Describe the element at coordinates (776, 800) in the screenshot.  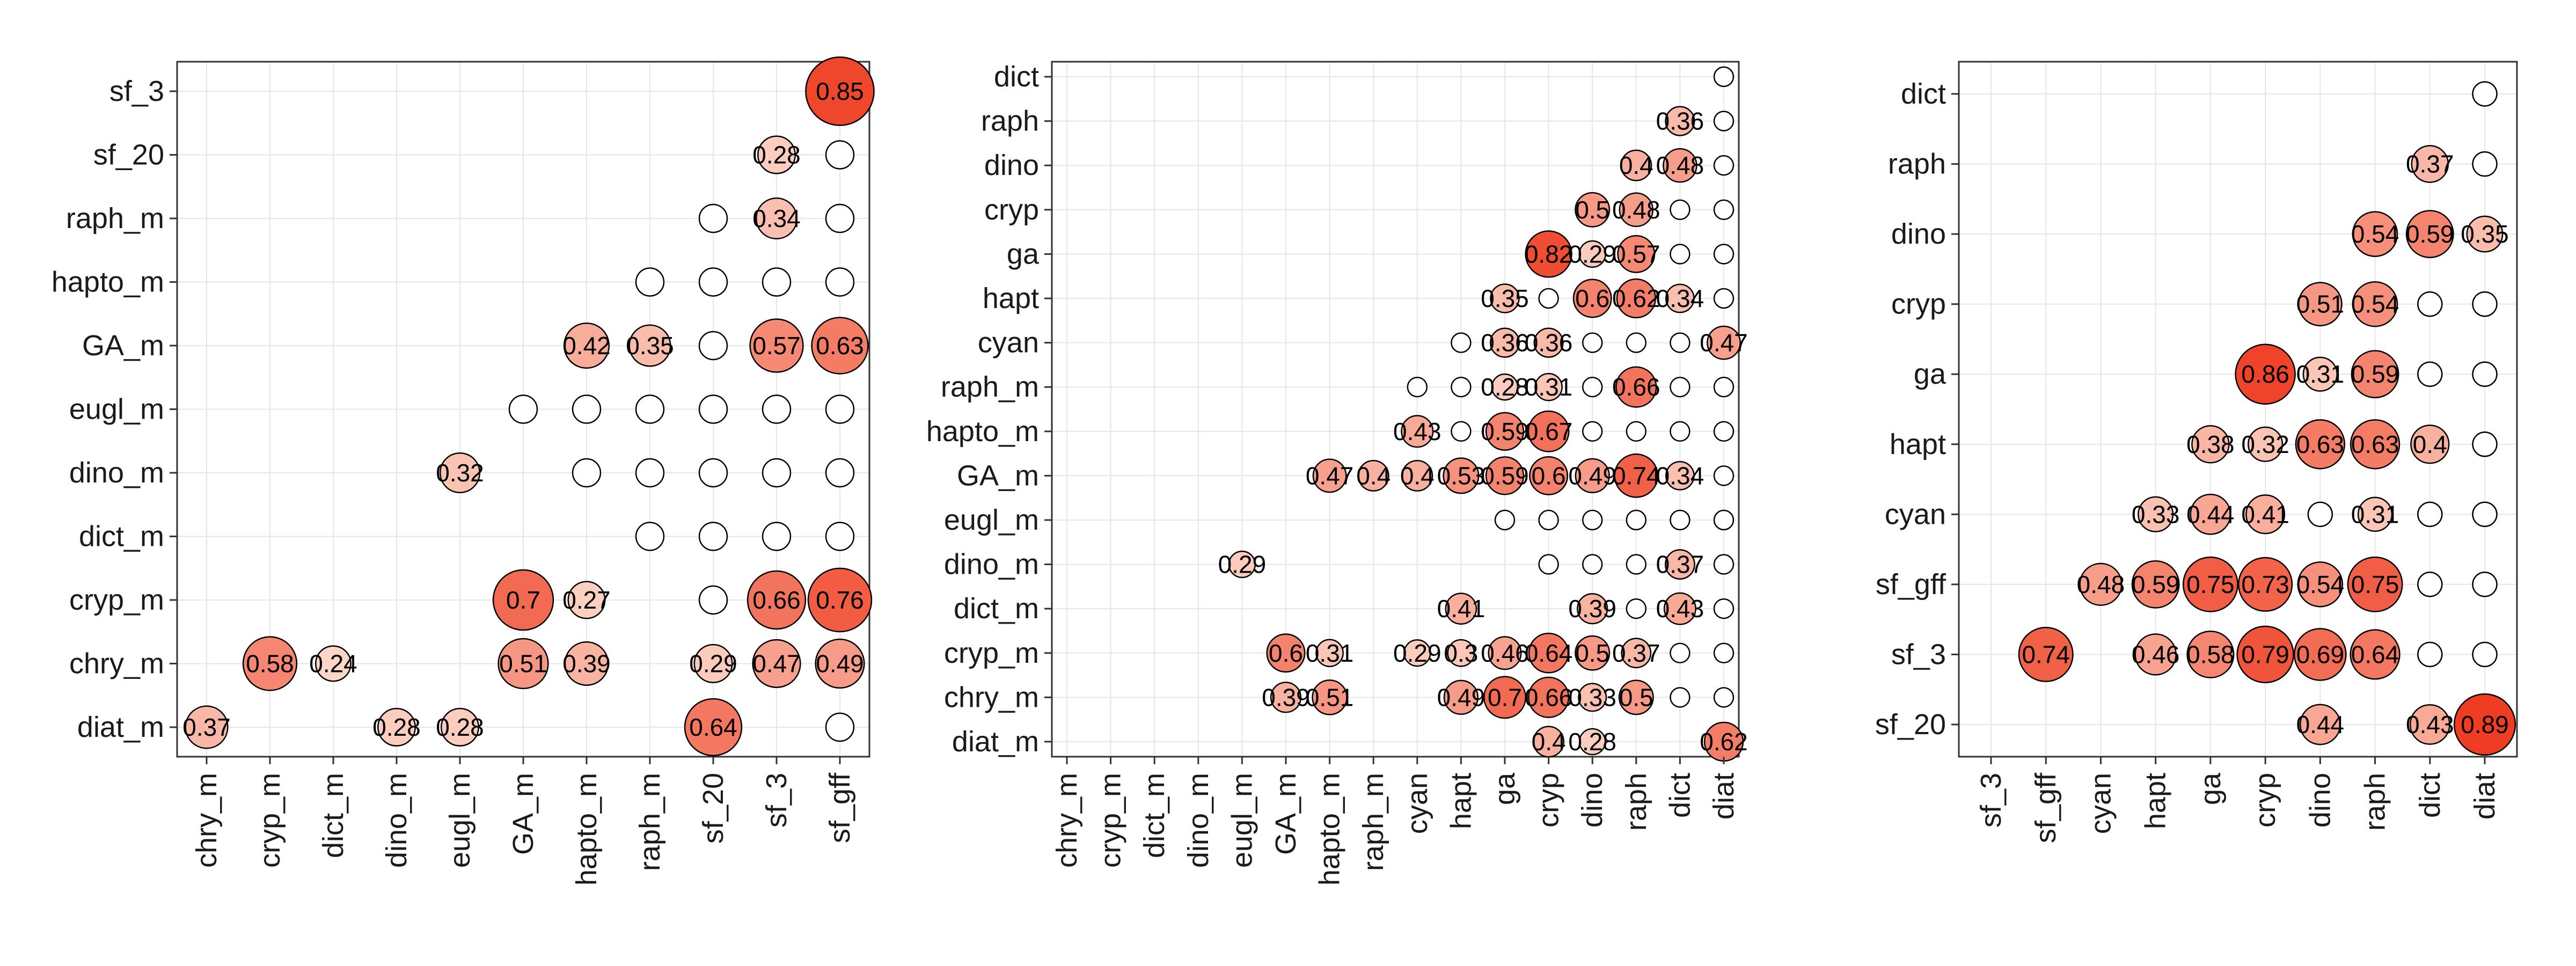
I see `x-tick-label: sf_3` at that location.